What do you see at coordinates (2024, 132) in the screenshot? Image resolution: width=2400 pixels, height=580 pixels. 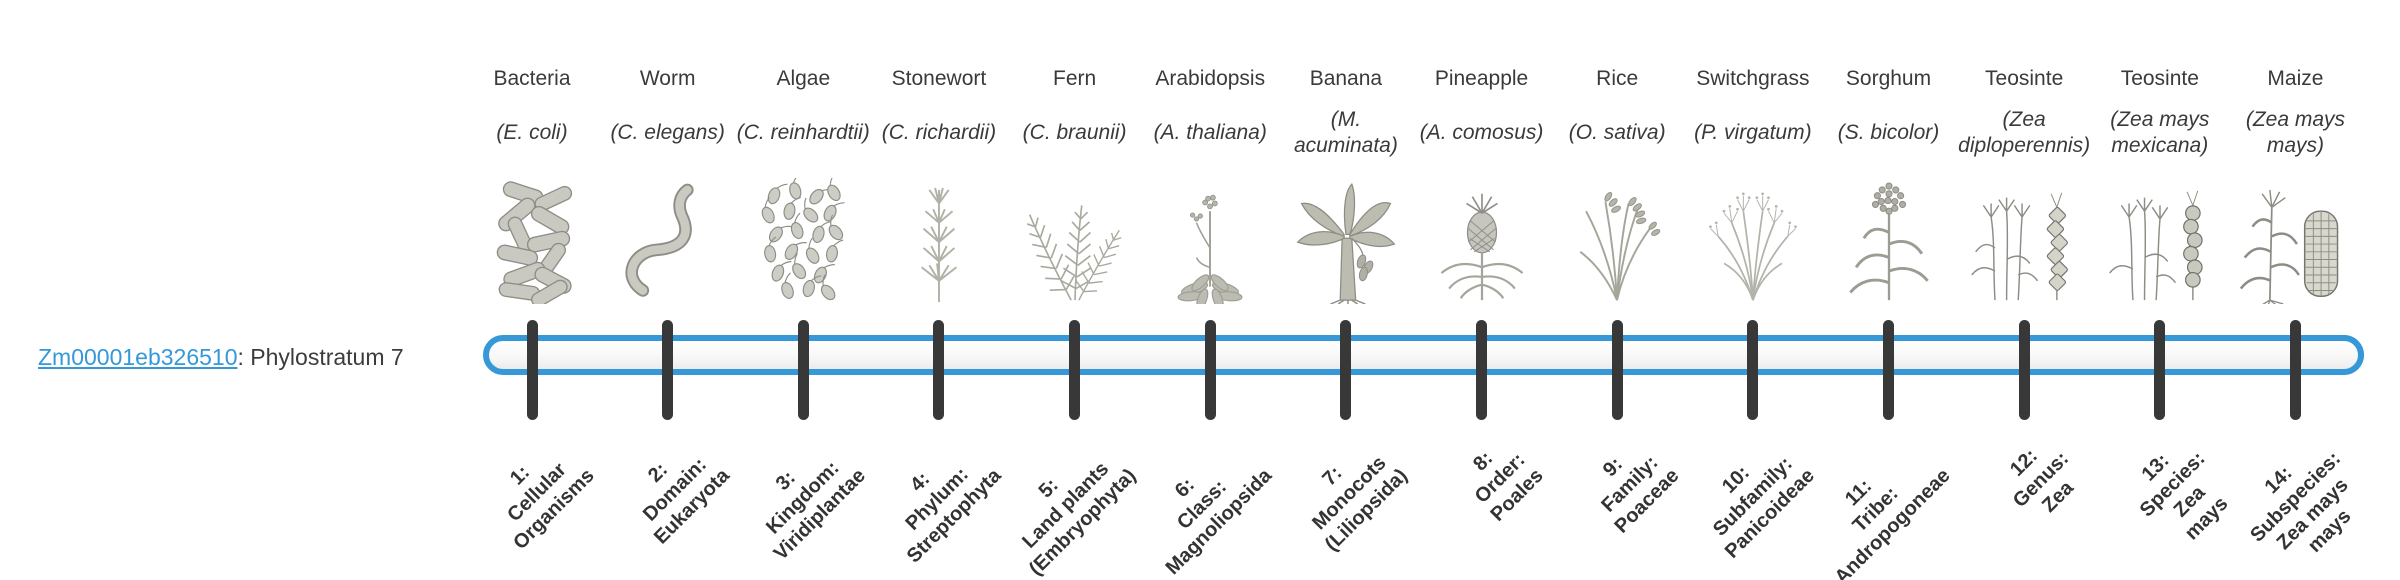 I see `organism-scientific-name: (Zea diploperennis)` at bounding box center [2024, 132].